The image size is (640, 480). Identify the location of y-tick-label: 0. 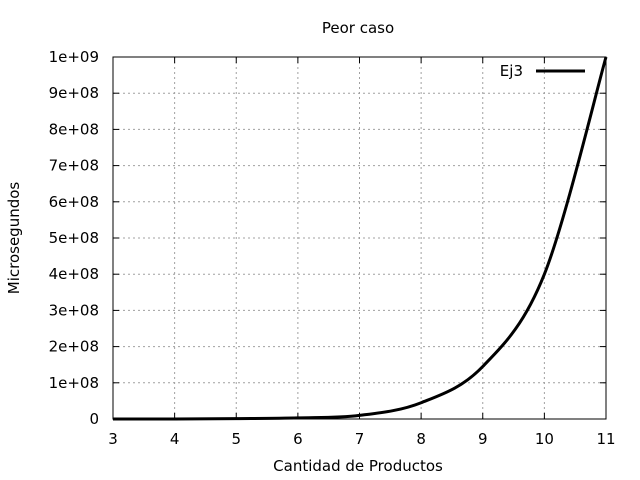
(94, 419).